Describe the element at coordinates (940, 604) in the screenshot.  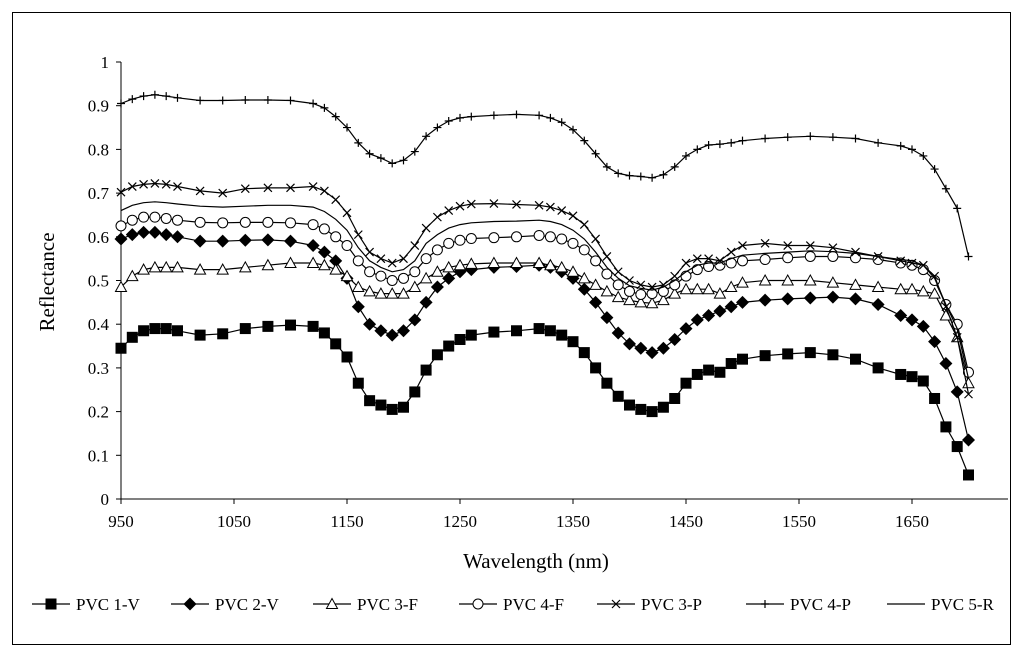
I see `legend-item-pvc-5-r: PVC 5-R` at that location.